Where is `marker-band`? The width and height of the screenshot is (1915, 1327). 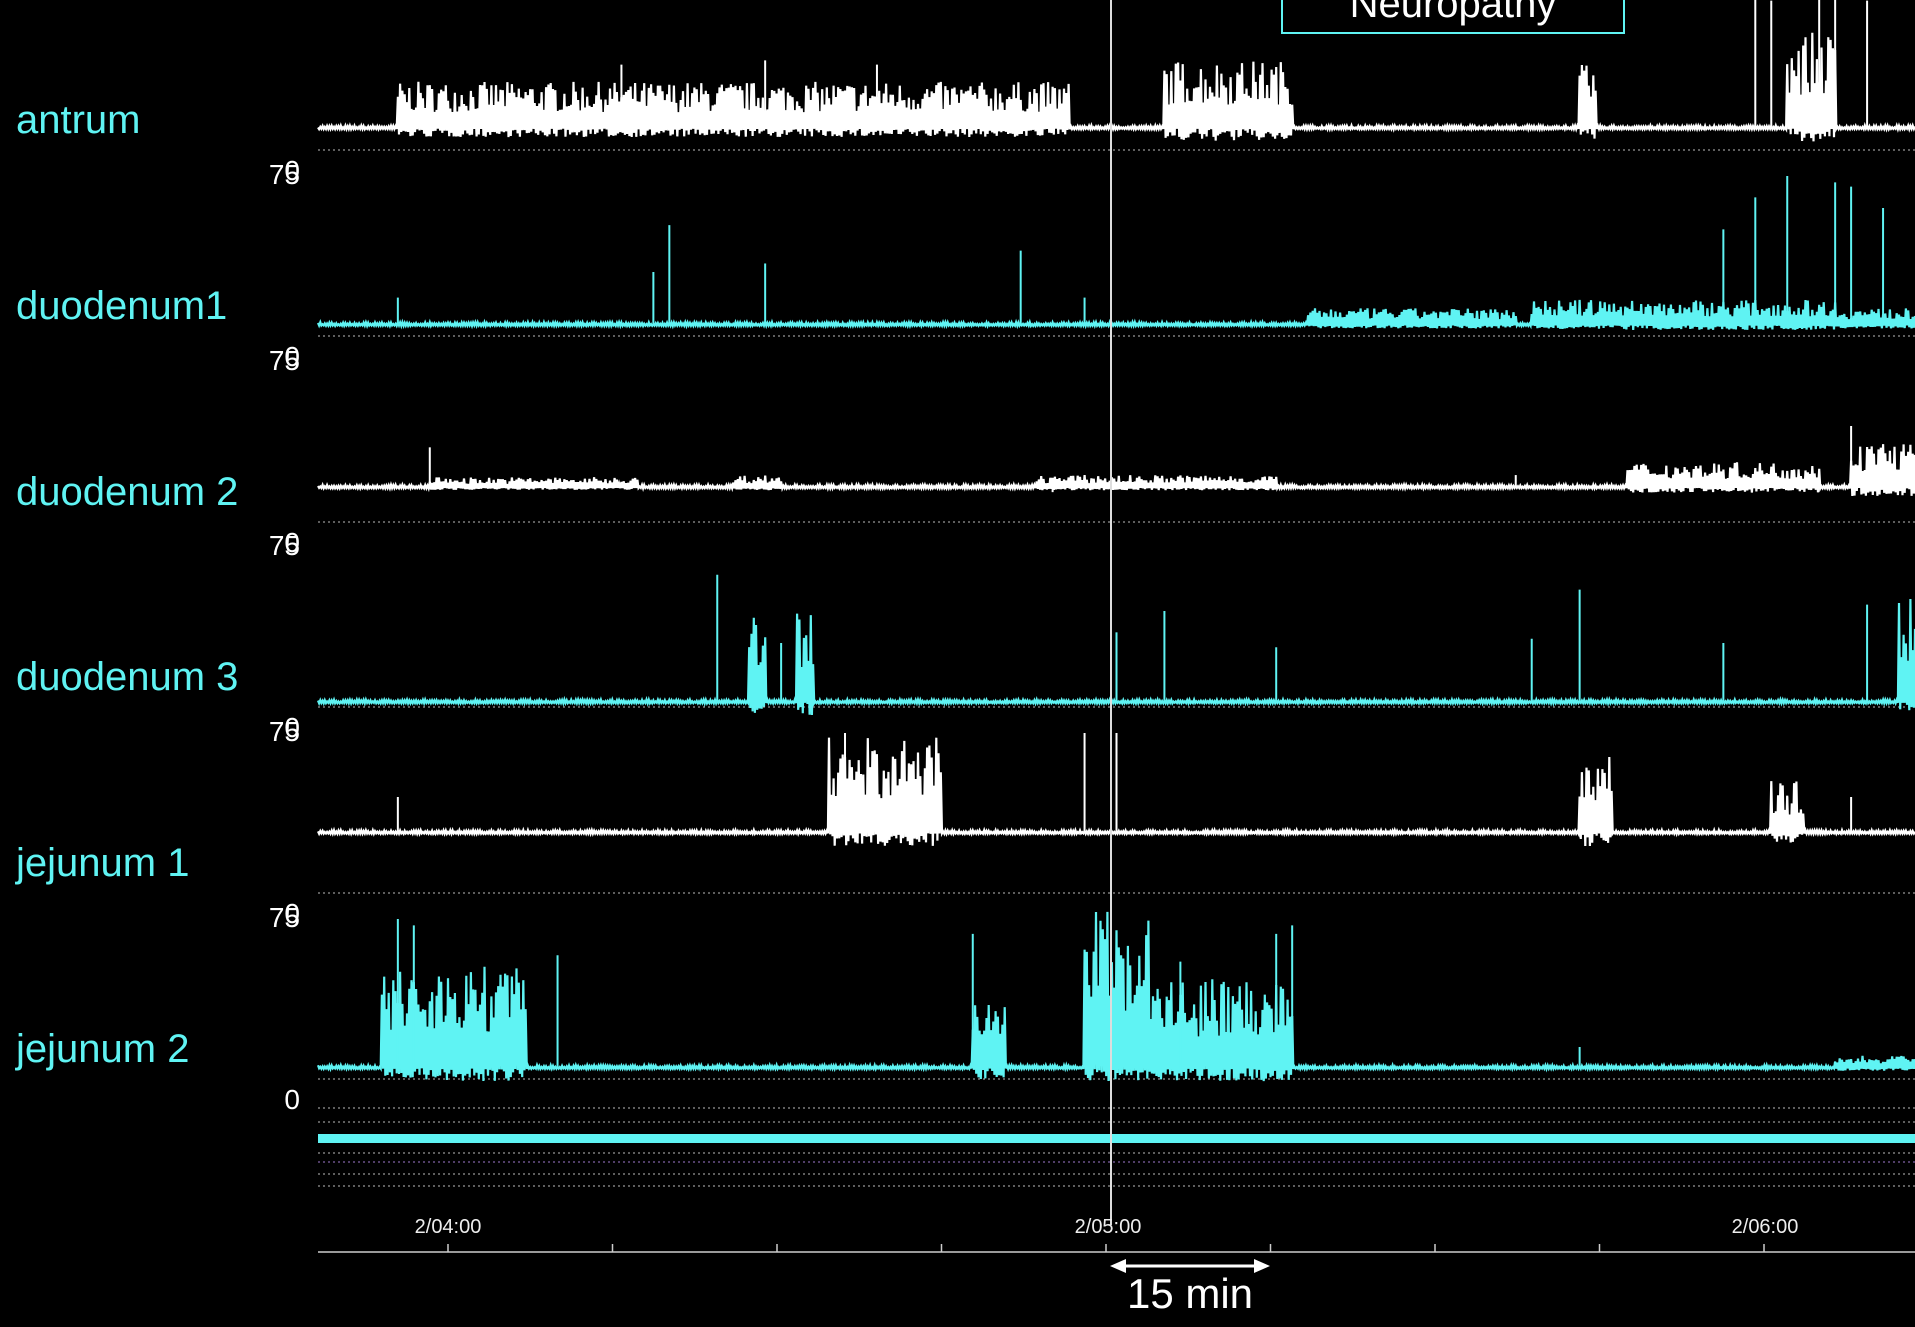
marker-band is located at coordinates (1116, 1138).